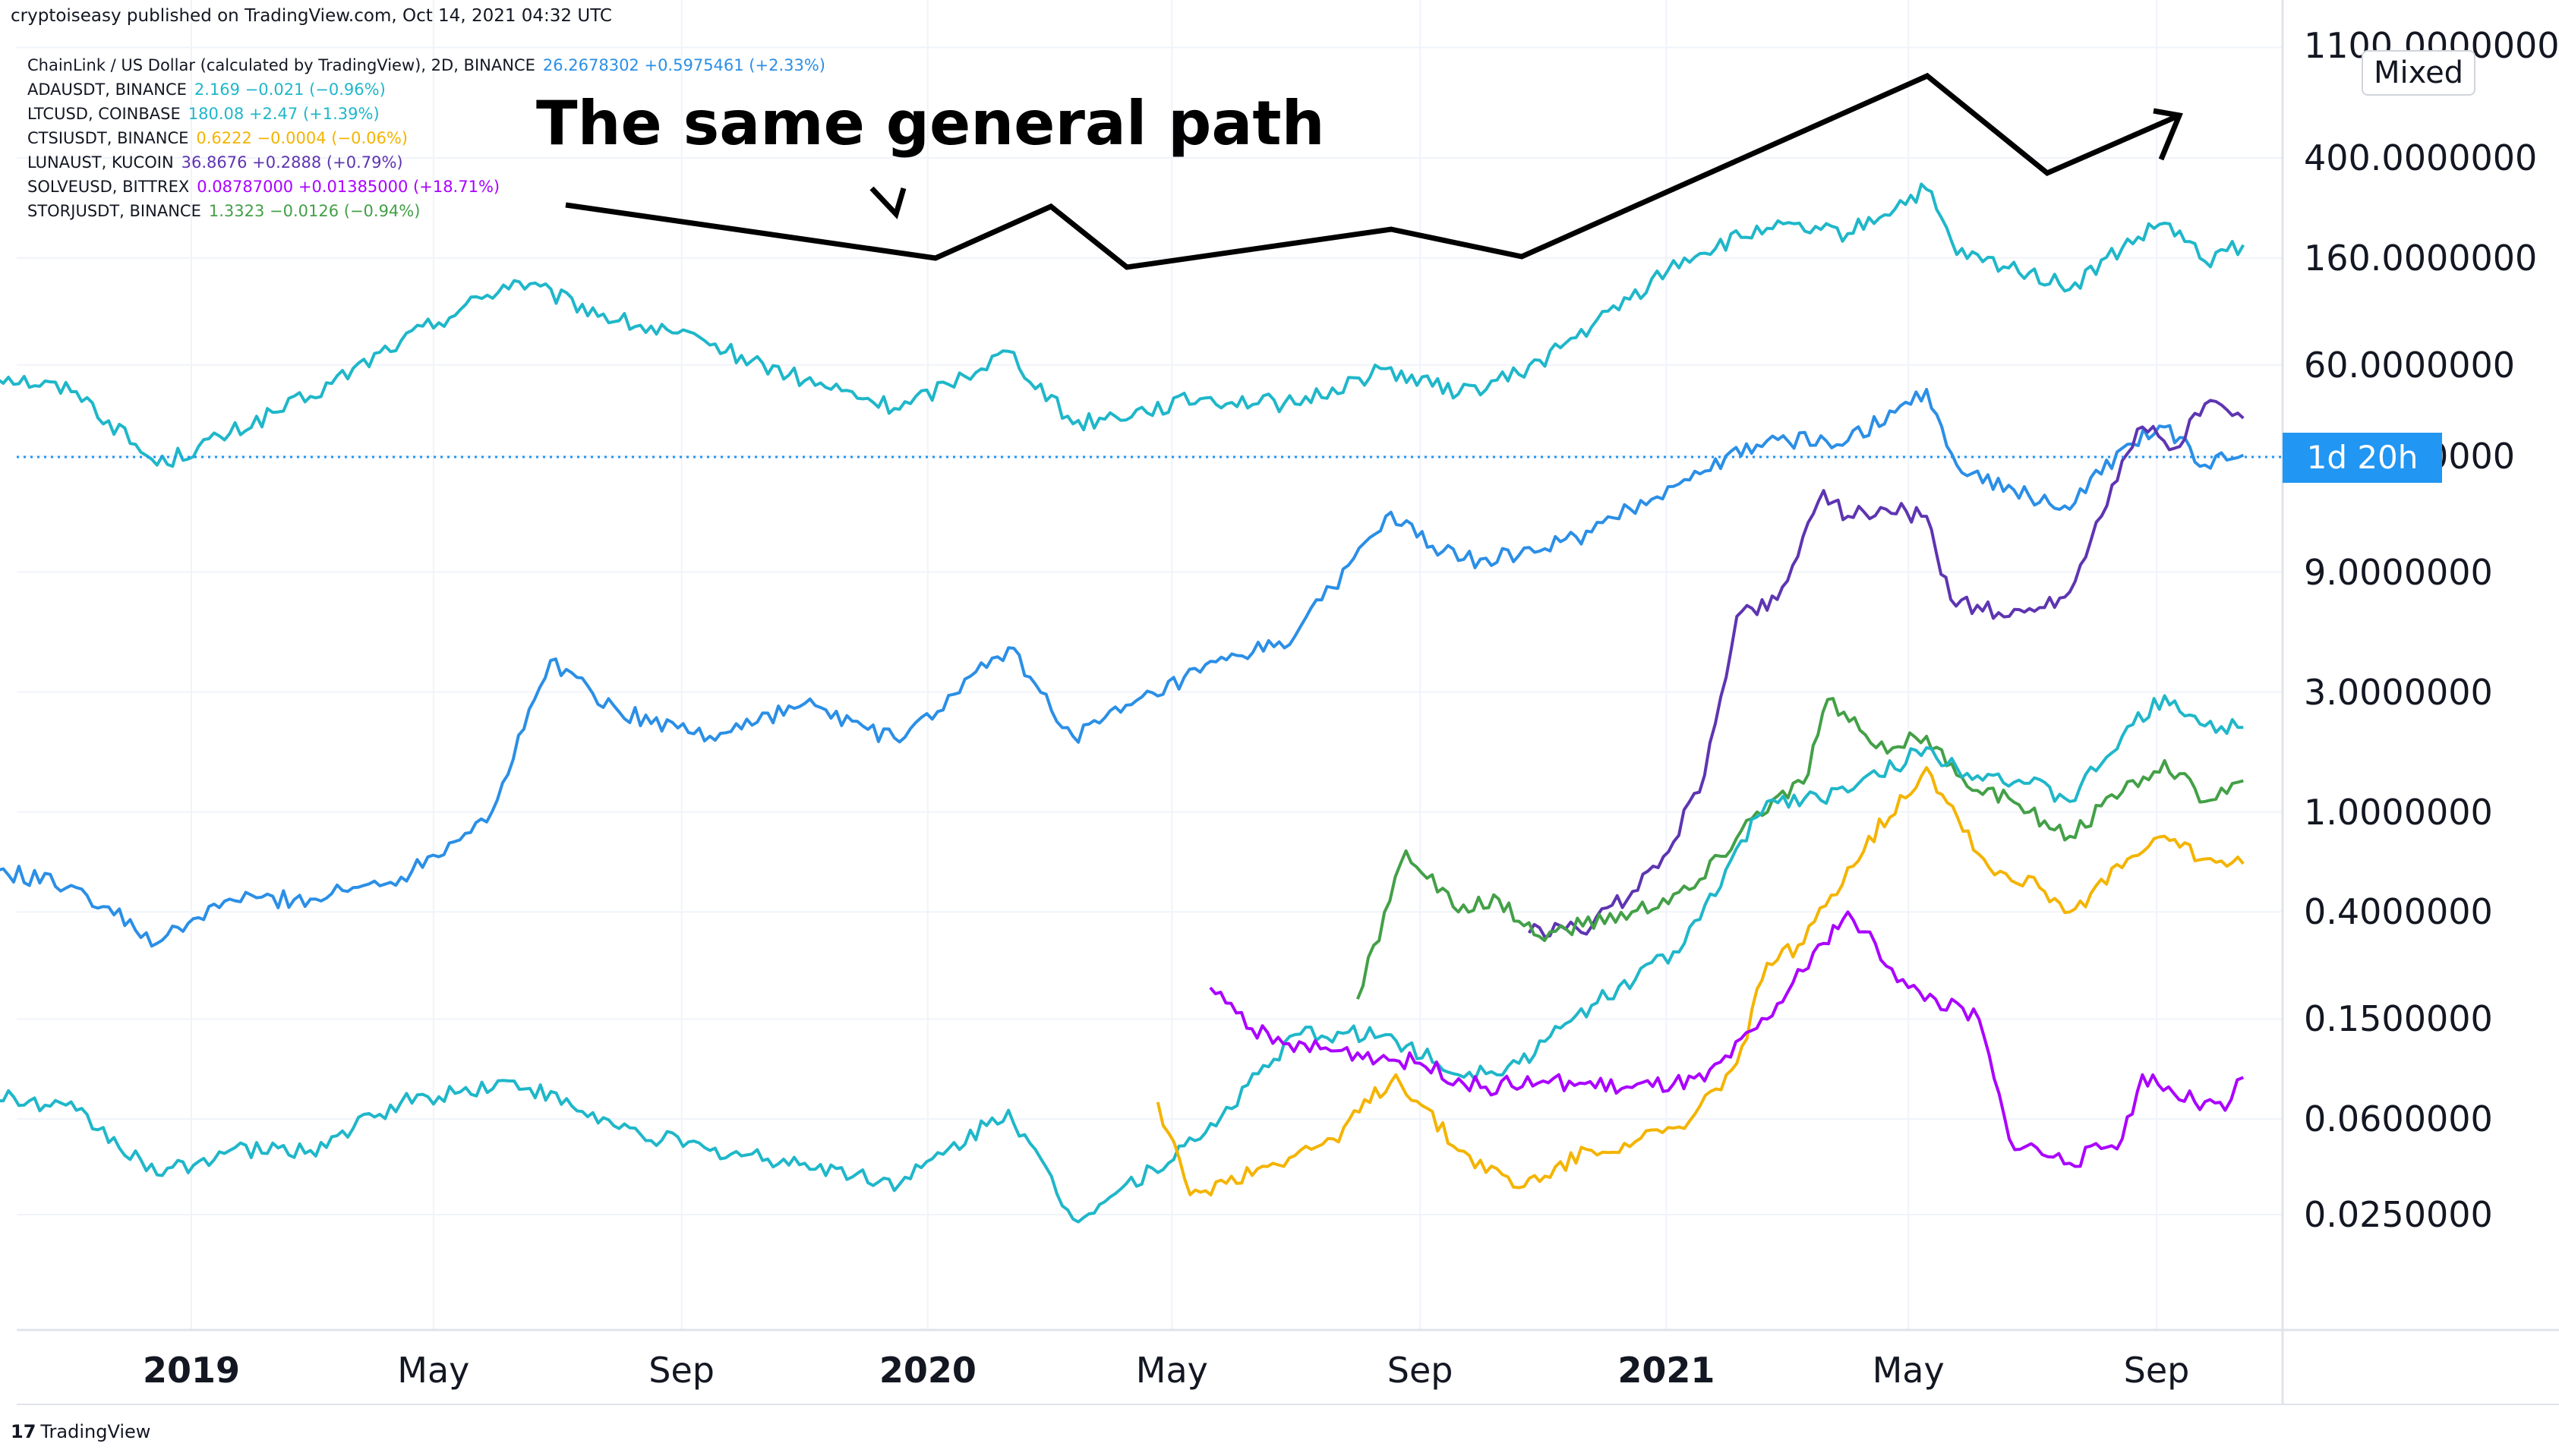 Image resolution: width=2559 pixels, height=1456 pixels. What do you see at coordinates (2419, 73) in the screenshot?
I see `scale-mode-badge: Mixed` at bounding box center [2419, 73].